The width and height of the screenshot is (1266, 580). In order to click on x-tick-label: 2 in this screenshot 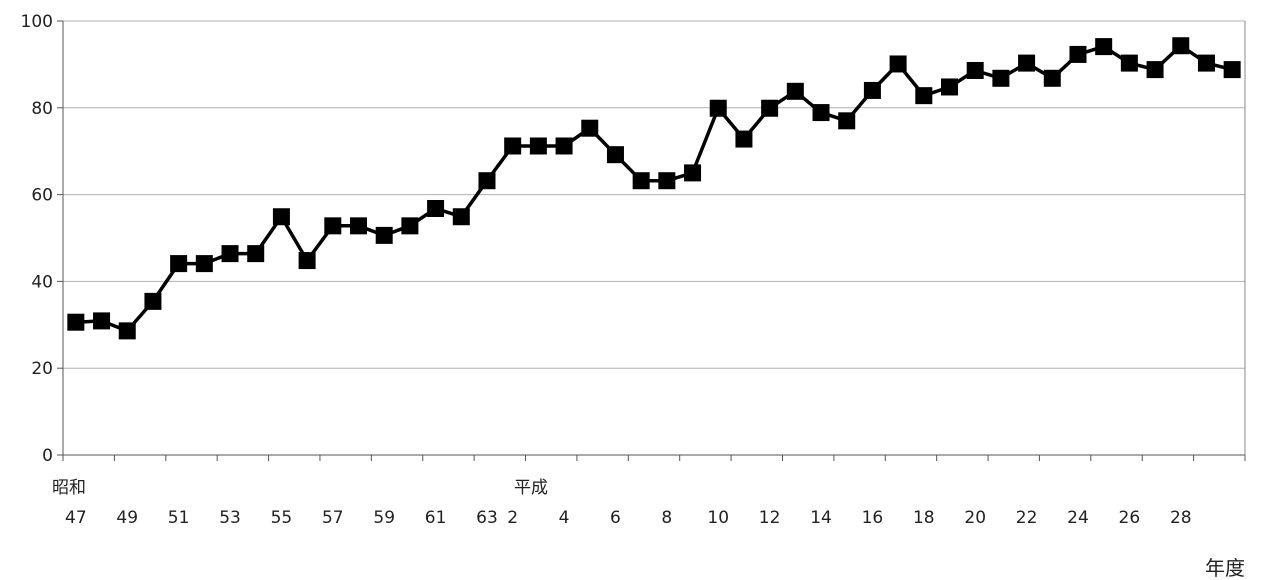, I will do `click(512, 518)`.